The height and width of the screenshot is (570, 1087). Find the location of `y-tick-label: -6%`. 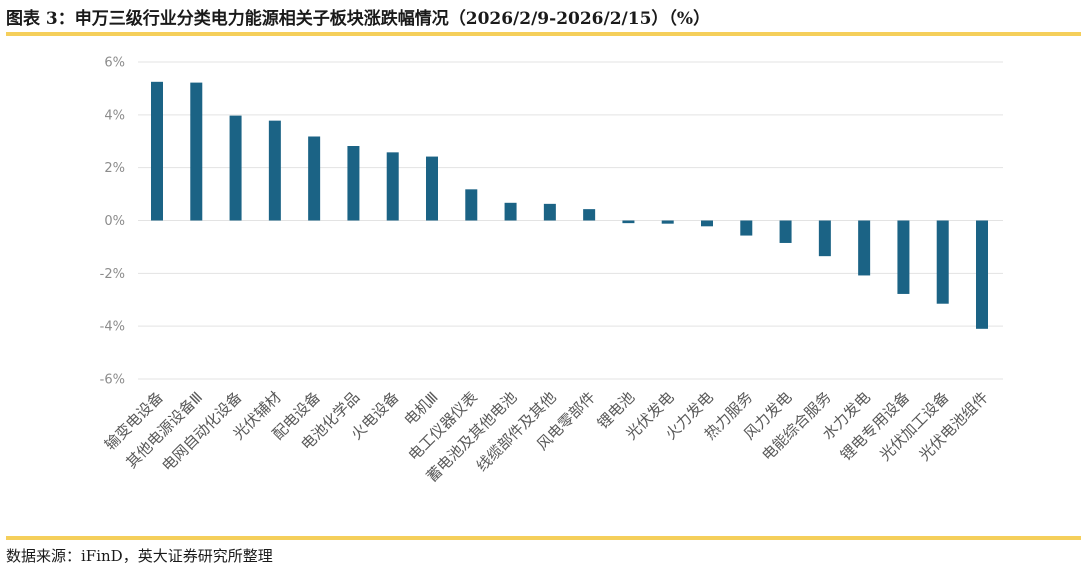

y-tick-label: -6% is located at coordinates (112, 380).